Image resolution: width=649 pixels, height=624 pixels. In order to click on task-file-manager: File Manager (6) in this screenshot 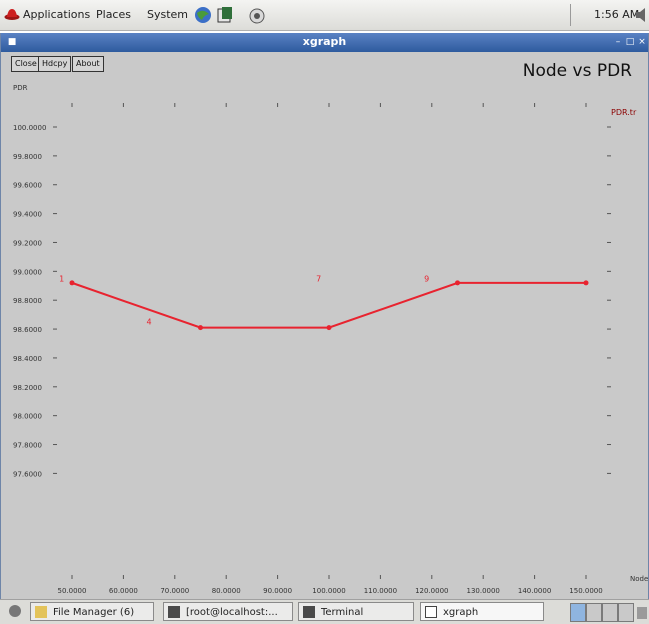, I will do `click(92, 611)`.